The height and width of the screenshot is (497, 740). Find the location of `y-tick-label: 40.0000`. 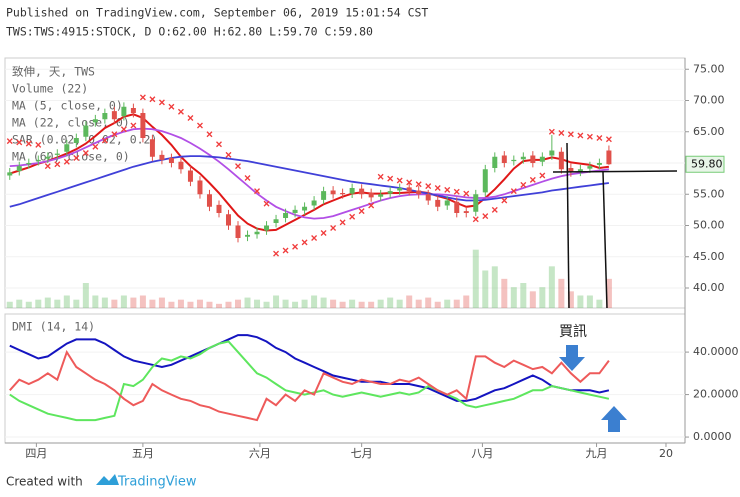

y-tick-label: 40.0000 is located at coordinates (716, 351).